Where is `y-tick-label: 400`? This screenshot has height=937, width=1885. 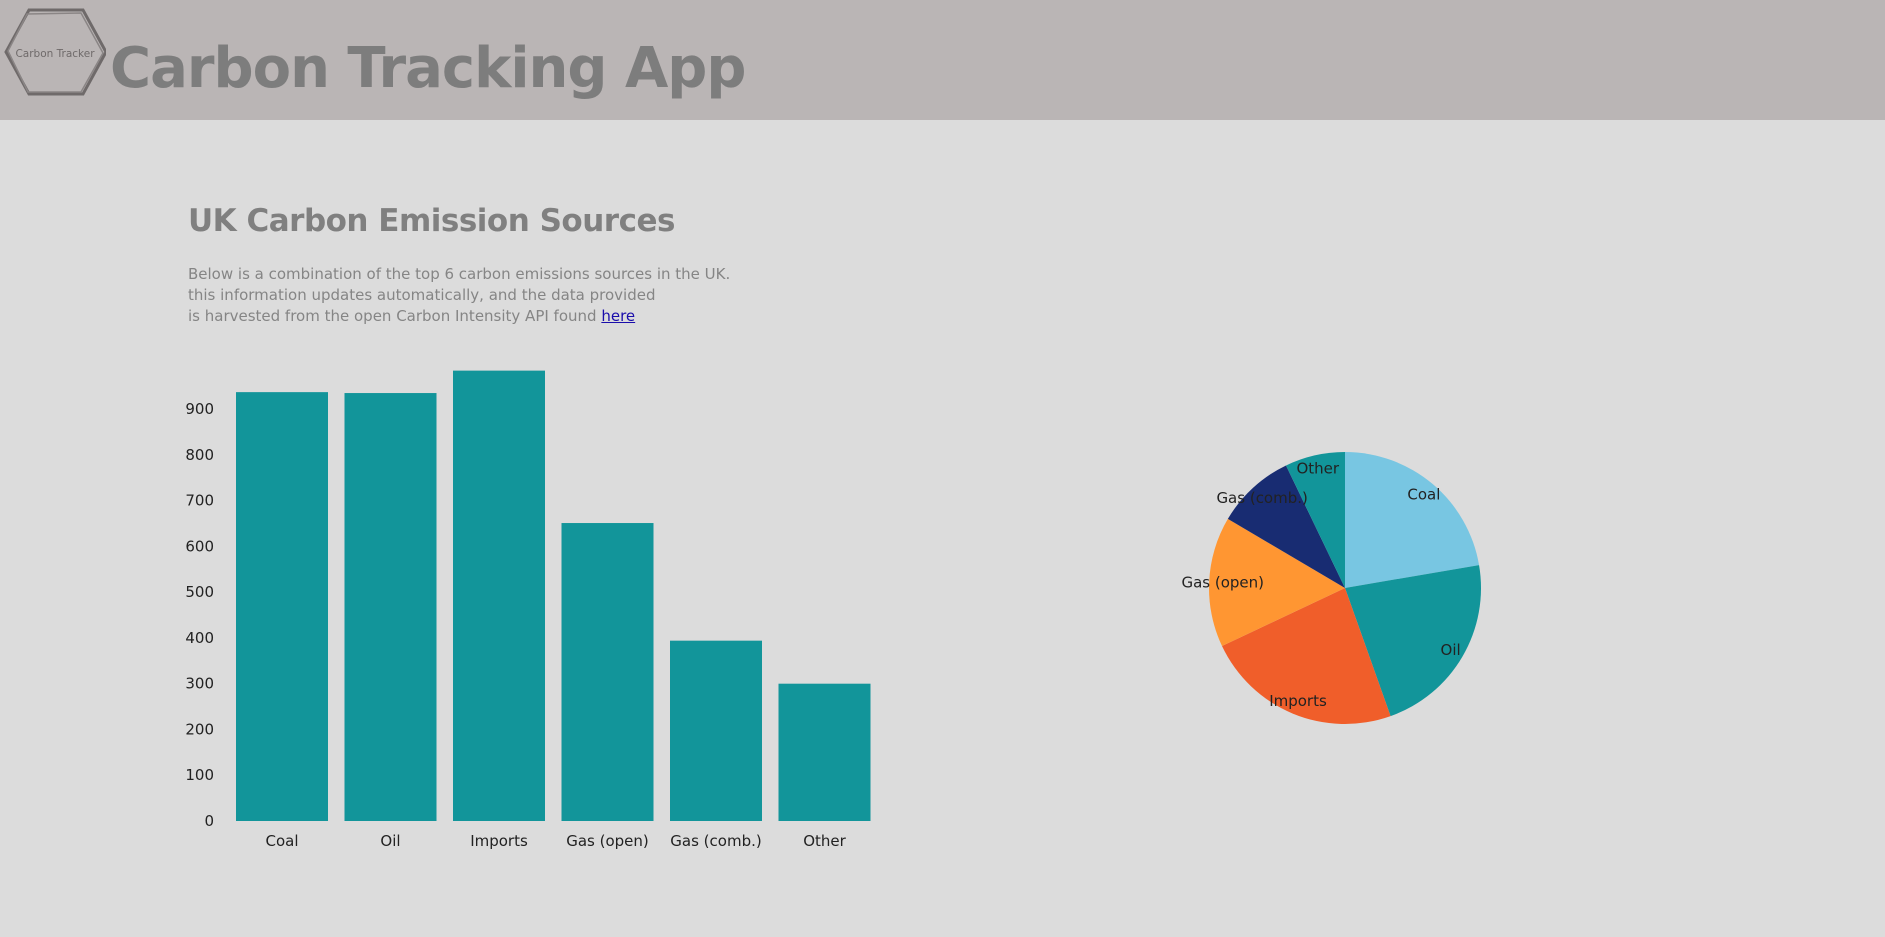 y-tick-label: 400 is located at coordinates (199, 638).